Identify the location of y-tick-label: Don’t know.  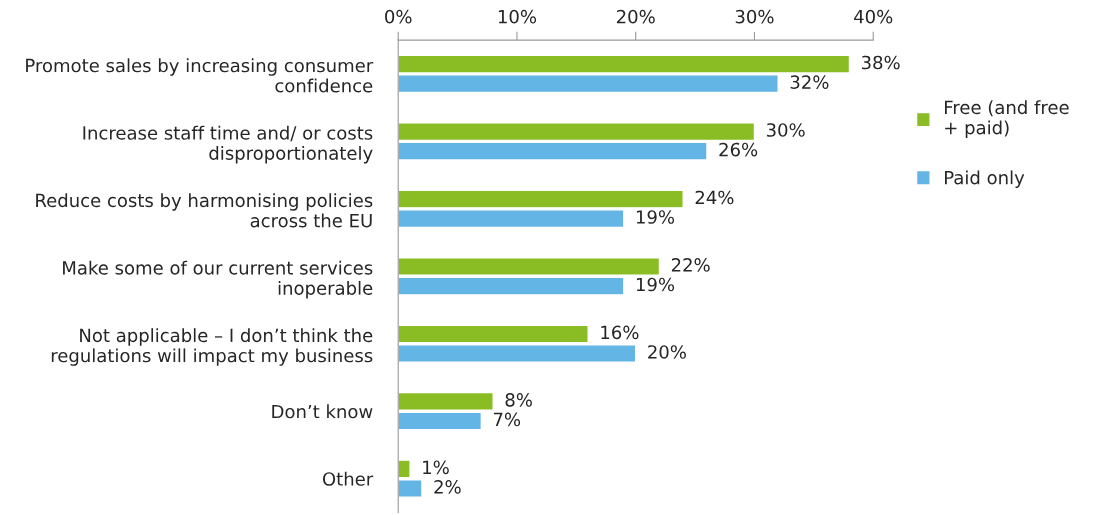
(322, 411).